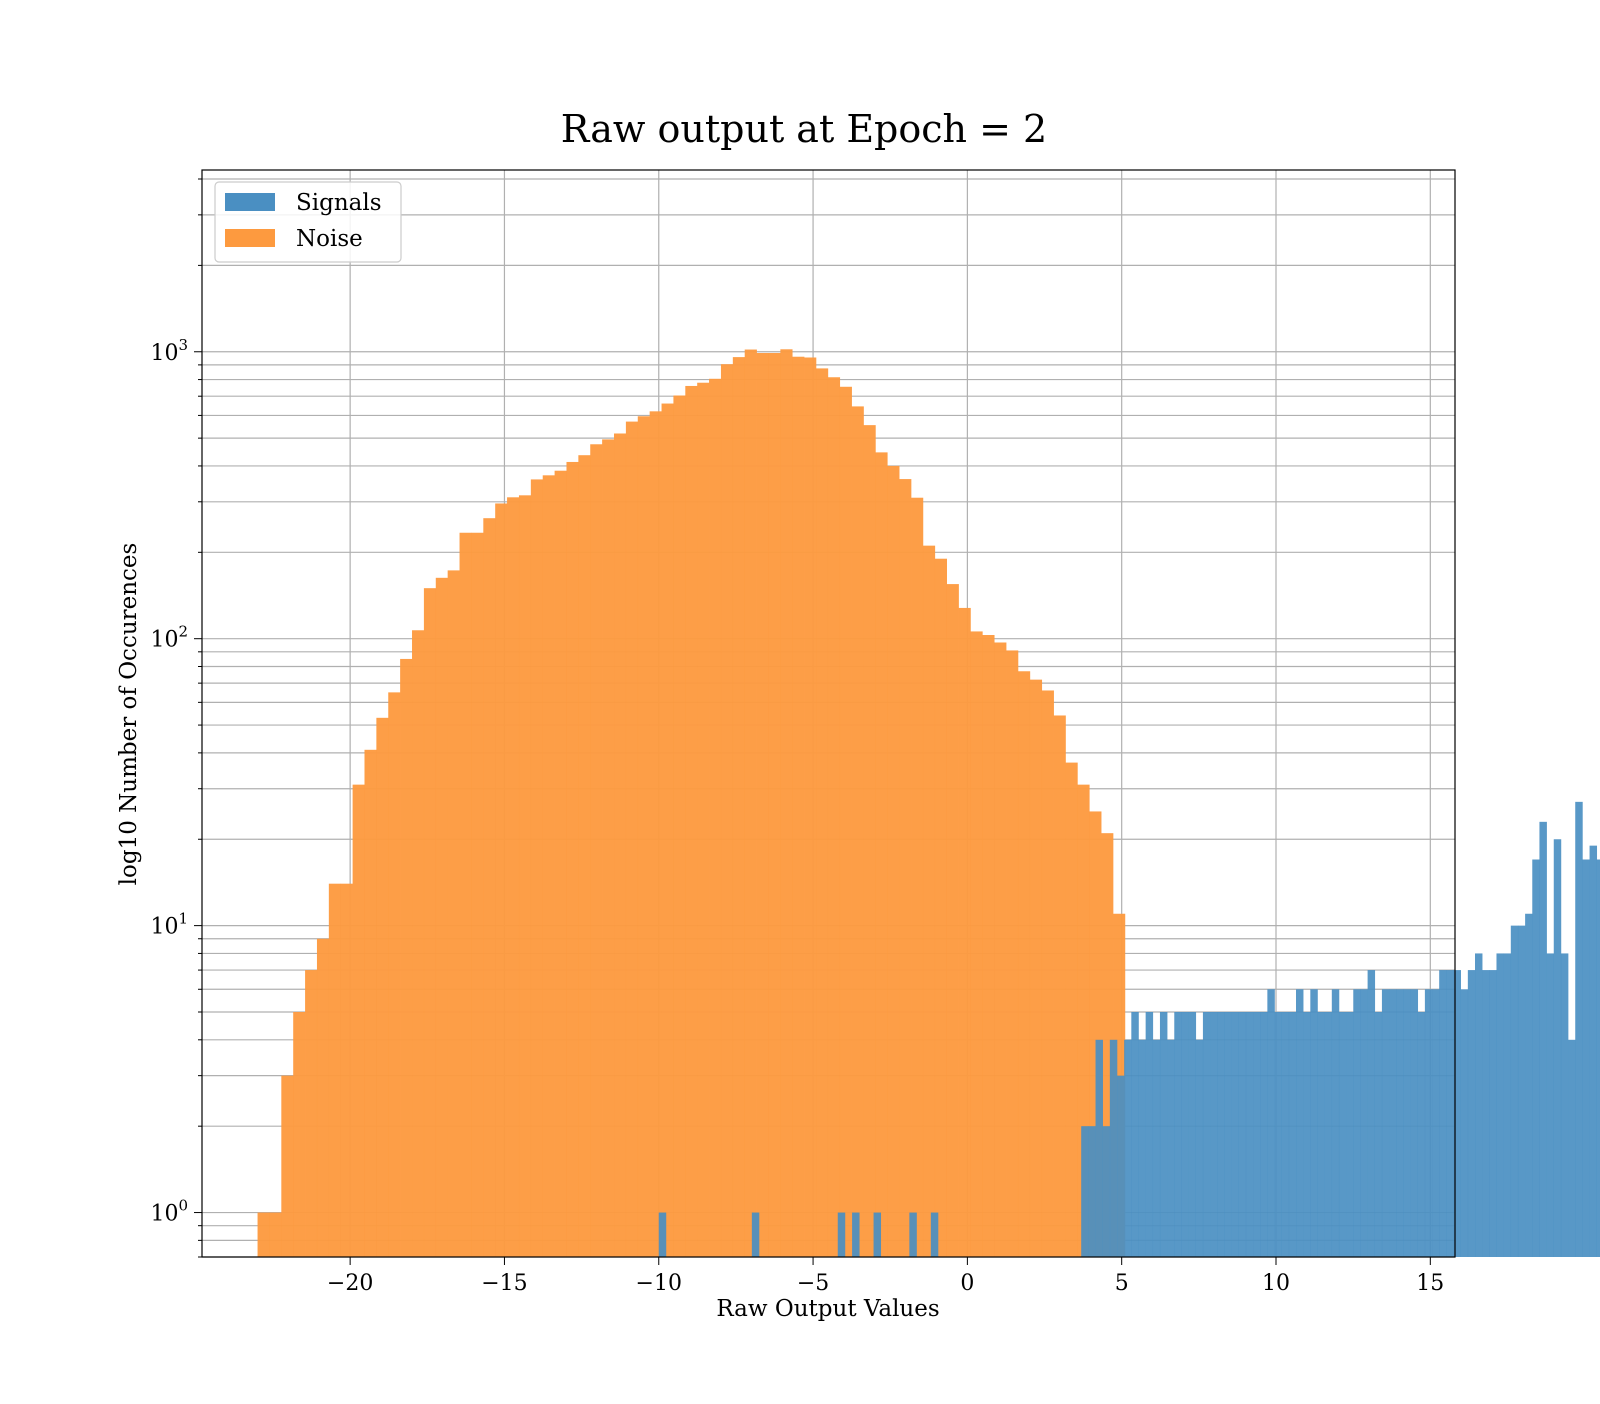 This screenshot has width=1600, height=1404. Describe the element at coordinates (804, 129) in the screenshot. I see `chart-title: Raw output at Epoch = 2` at that location.